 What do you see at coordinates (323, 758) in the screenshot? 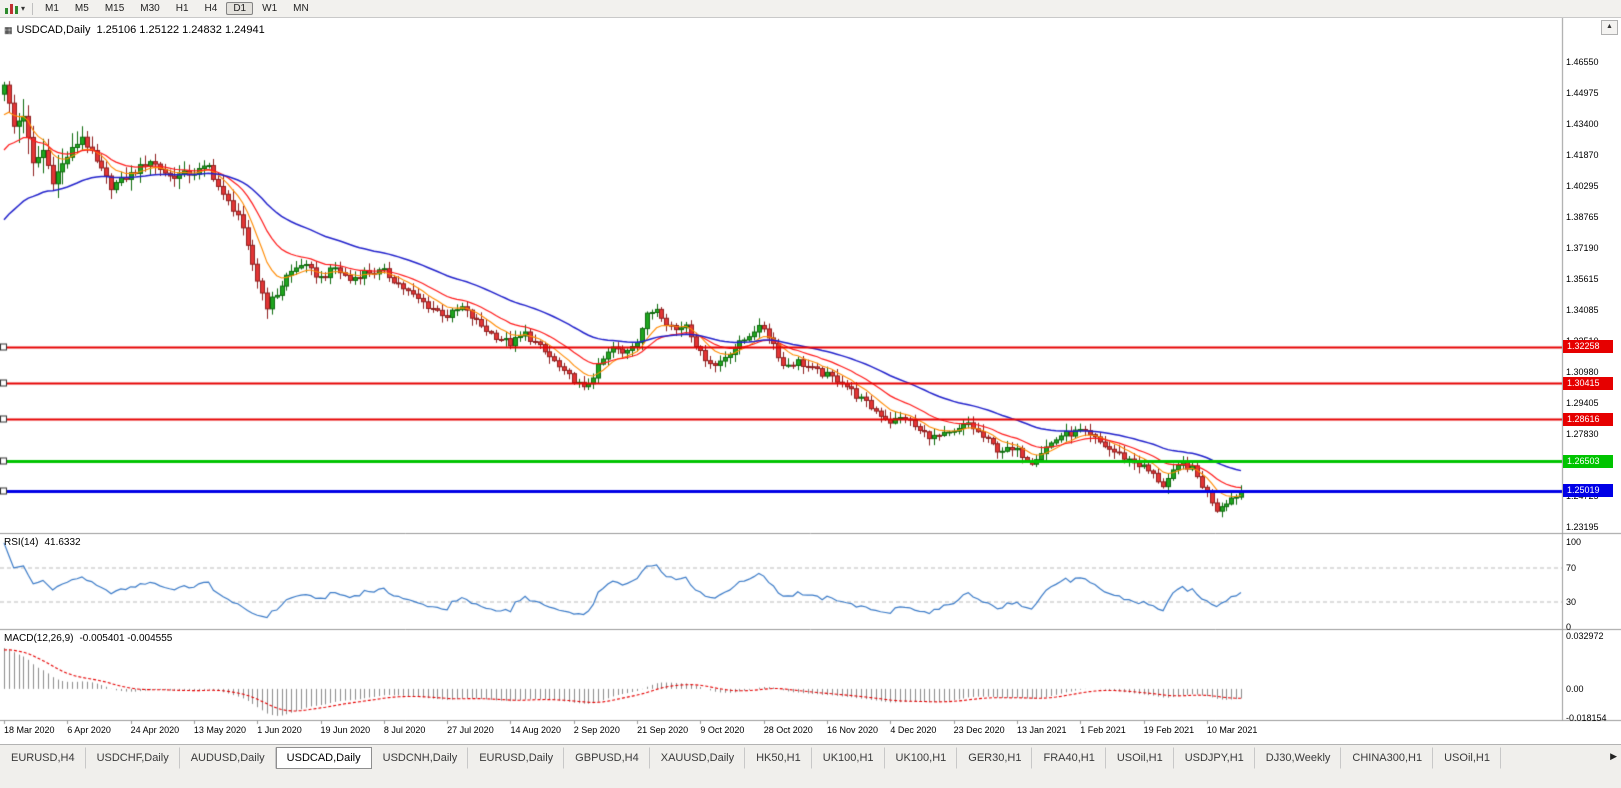
I see `symbol-tab-usdcad-daily: USDCAD,Daily` at bounding box center [323, 758].